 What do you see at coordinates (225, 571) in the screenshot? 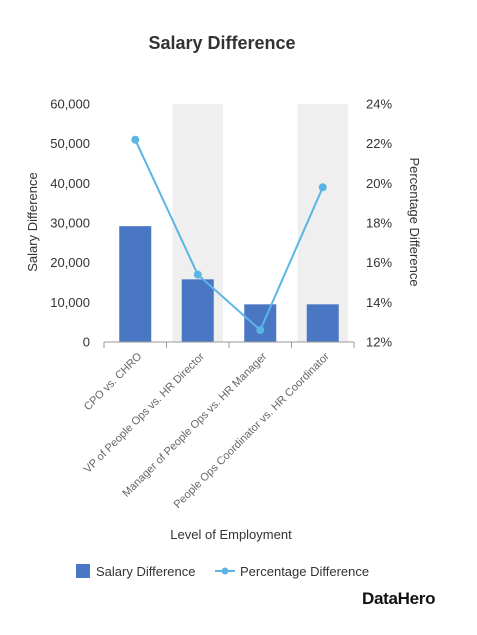
I see `legend-line-marker` at bounding box center [225, 571].